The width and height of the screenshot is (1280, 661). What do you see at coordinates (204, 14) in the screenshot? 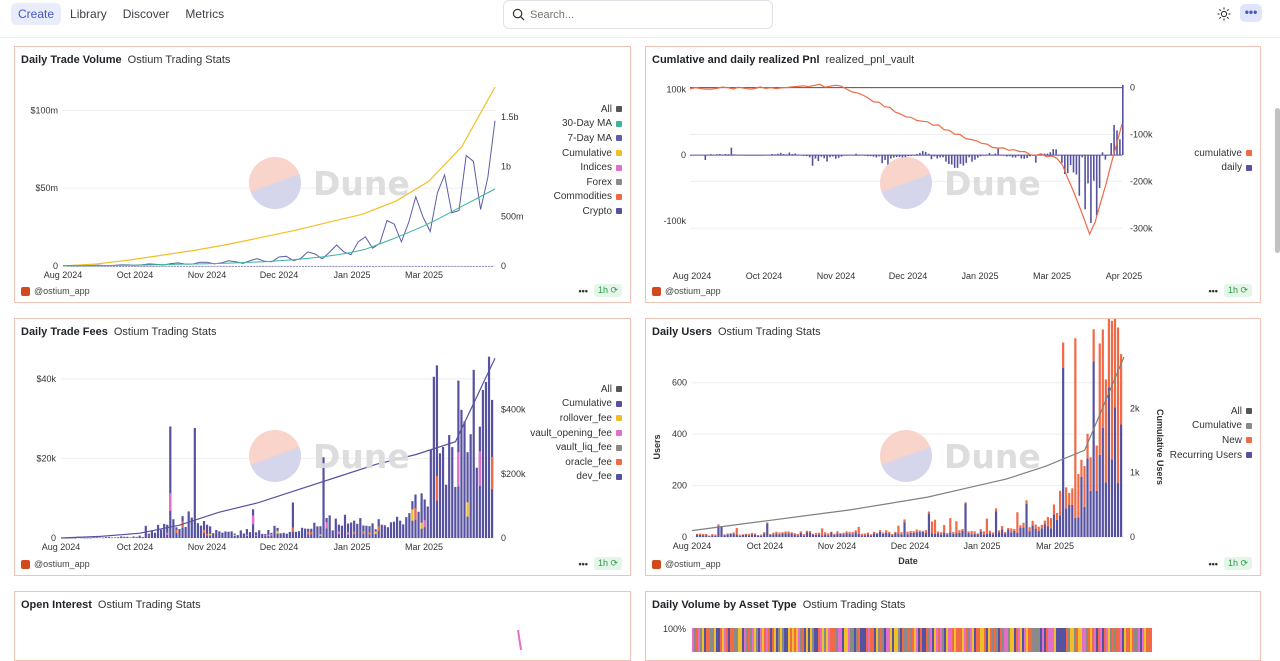
I see `nav-metrics: Metrics` at bounding box center [204, 14].